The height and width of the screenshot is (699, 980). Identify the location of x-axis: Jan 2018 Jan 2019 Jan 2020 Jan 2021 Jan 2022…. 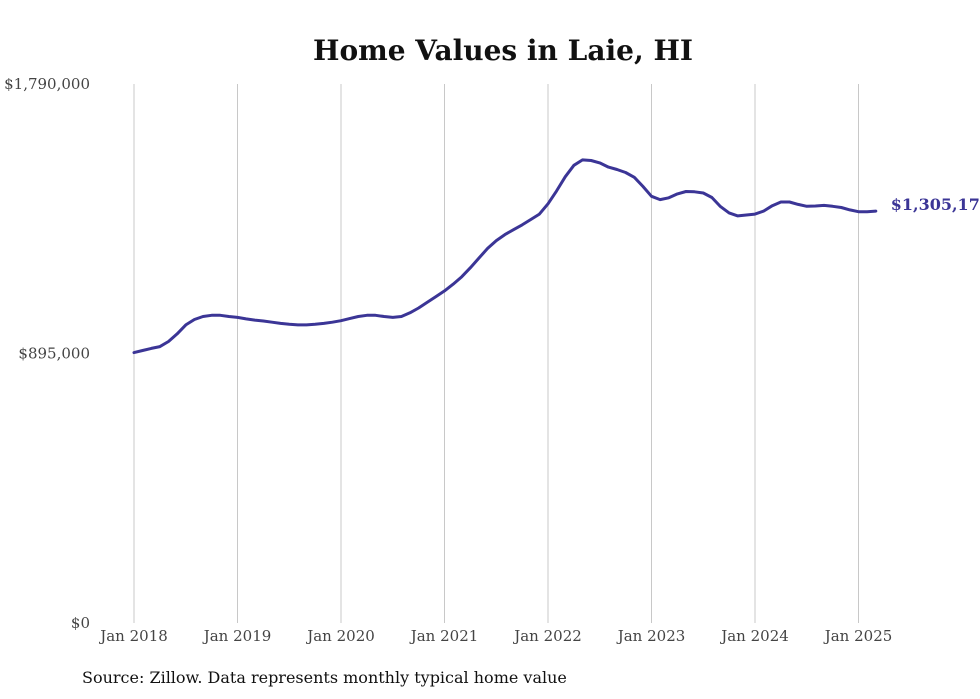
(495, 636).